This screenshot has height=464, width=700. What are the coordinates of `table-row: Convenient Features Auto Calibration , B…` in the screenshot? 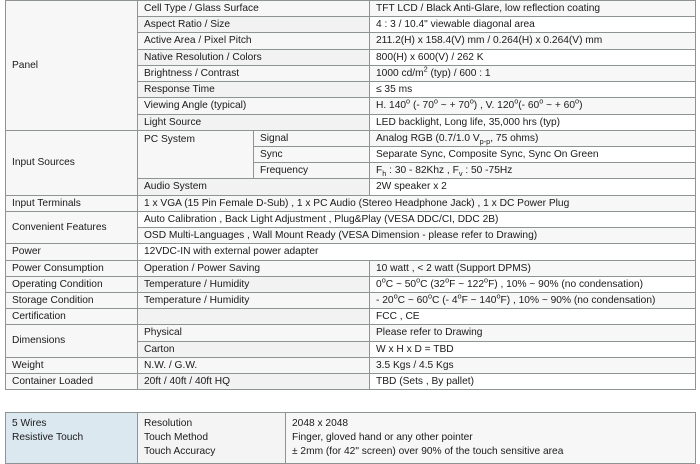 It's located at (351, 227).